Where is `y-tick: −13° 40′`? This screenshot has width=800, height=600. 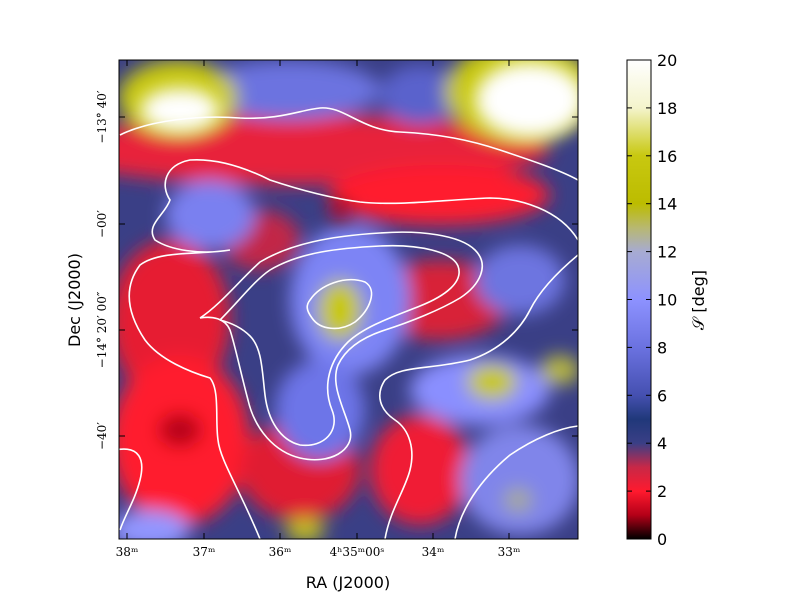 y-tick: −13° 40′ is located at coordinates (336, 117).